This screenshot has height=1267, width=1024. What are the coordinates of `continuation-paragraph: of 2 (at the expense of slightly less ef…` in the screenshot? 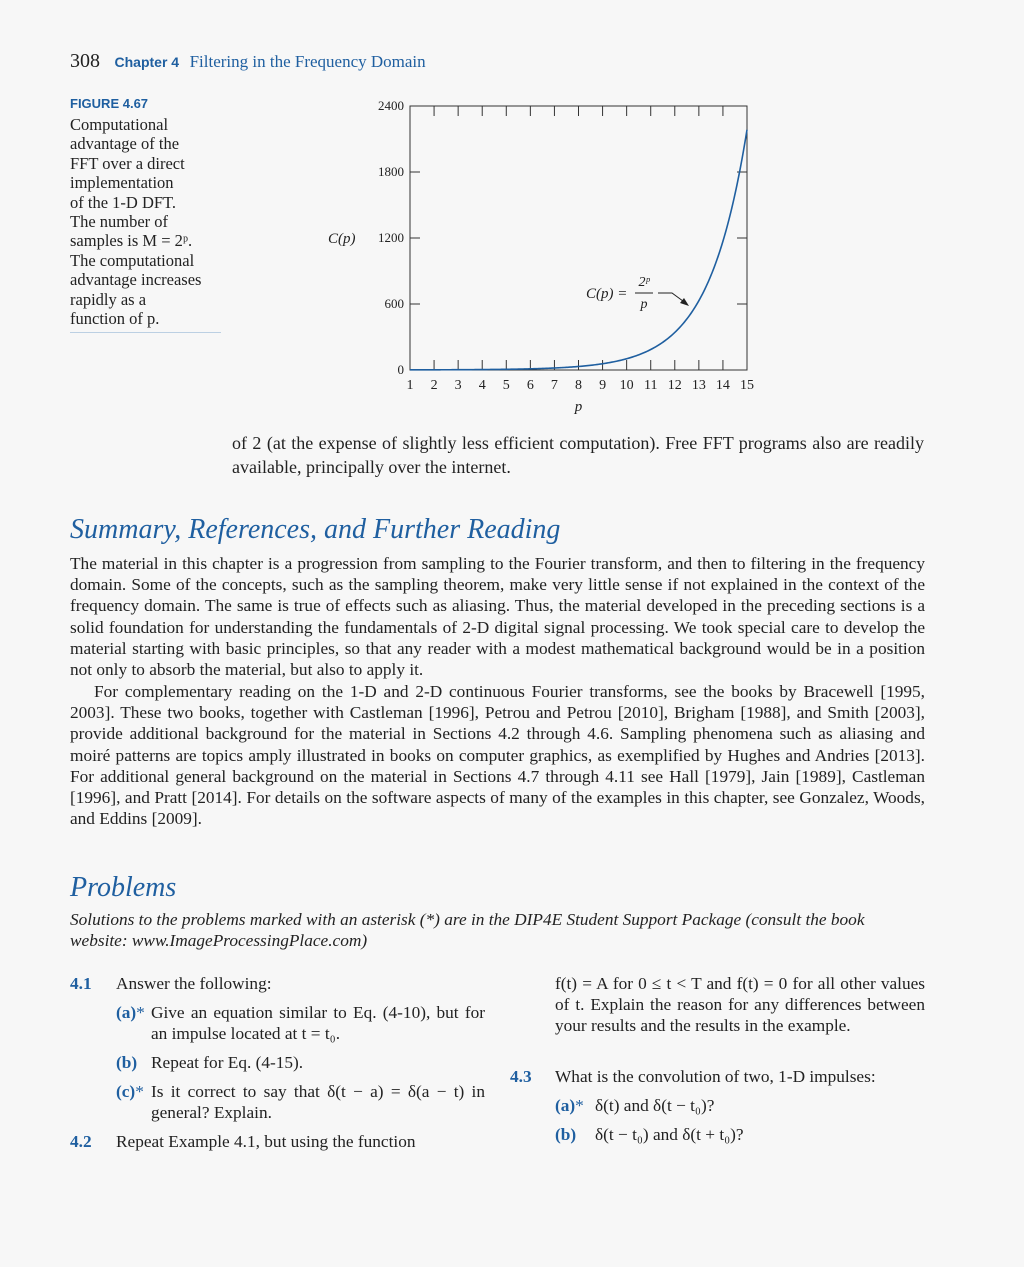 It's located at (578, 455).